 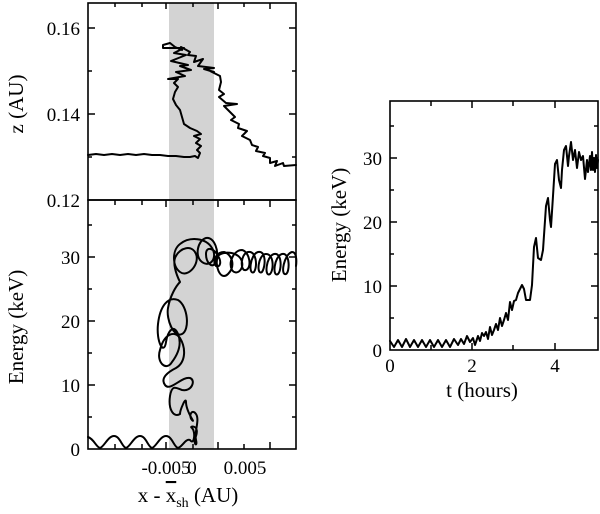 I want to click on top-left-yticks, so click(x=192, y=92).